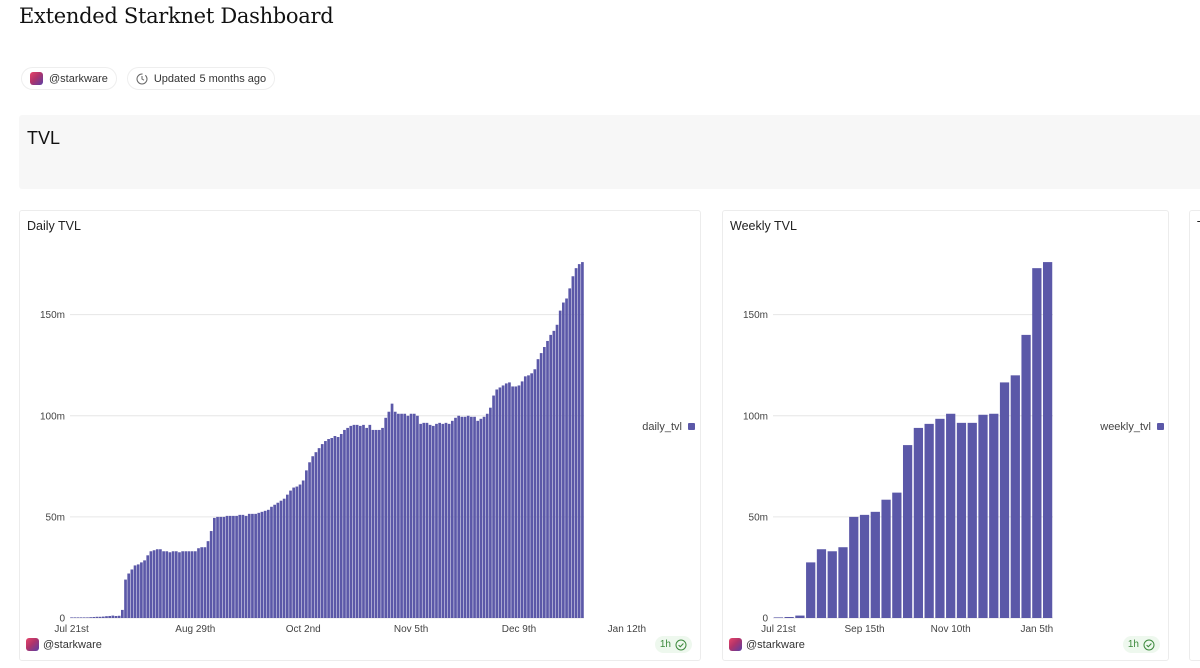  Describe the element at coordinates (69, 78) in the screenshot. I see `author-pill: @starkware` at that location.